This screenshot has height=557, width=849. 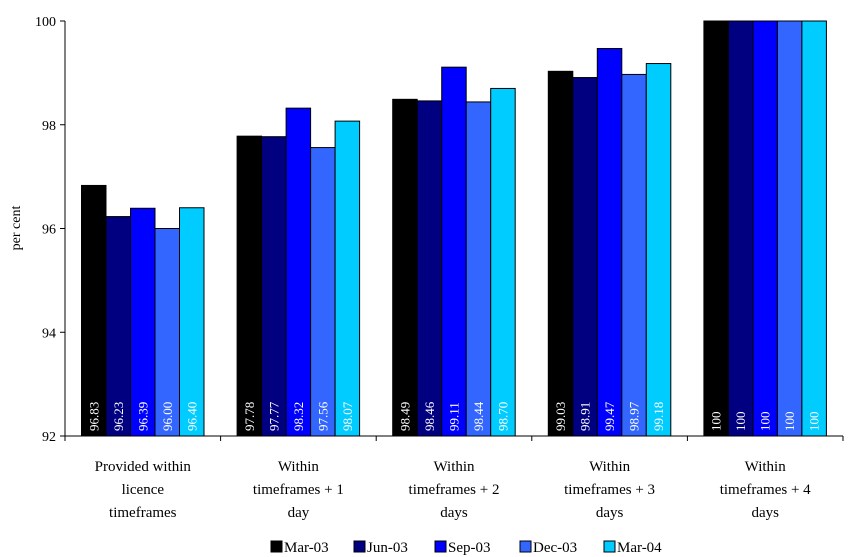 I want to click on x-category-label-line: timeframes + 2, so click(x=454, y=490).